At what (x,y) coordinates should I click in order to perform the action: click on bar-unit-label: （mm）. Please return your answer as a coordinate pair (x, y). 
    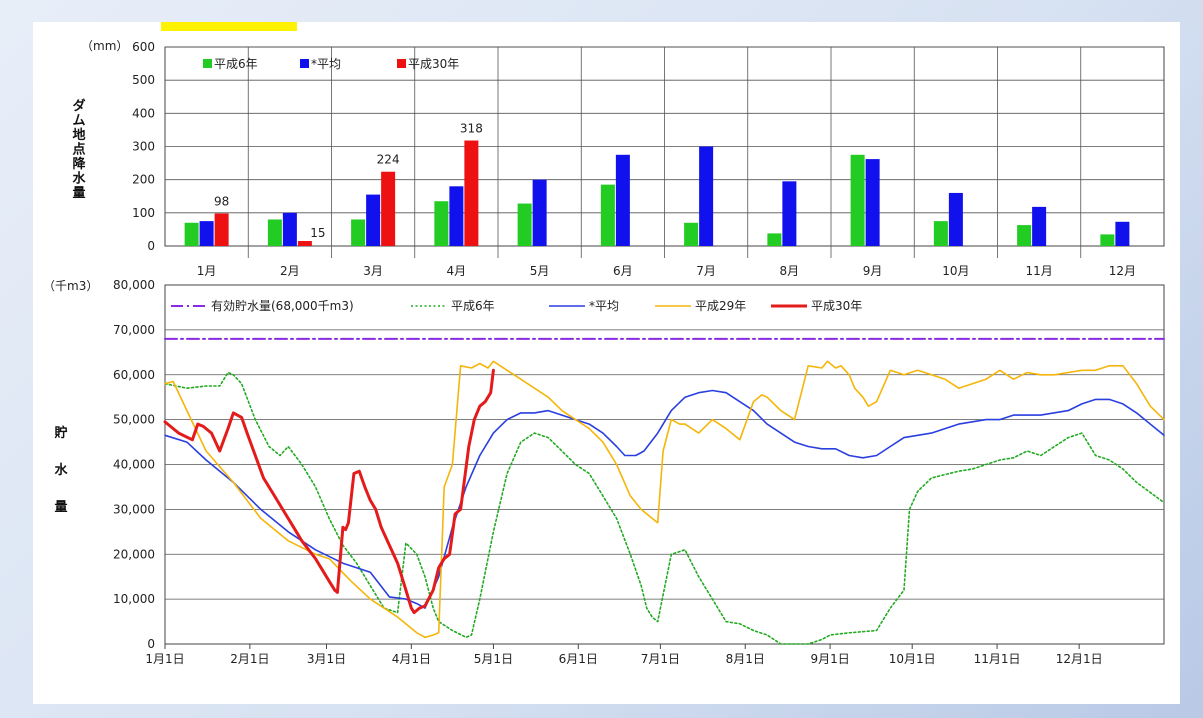
    Looking at the image, I should click on (104, 46).